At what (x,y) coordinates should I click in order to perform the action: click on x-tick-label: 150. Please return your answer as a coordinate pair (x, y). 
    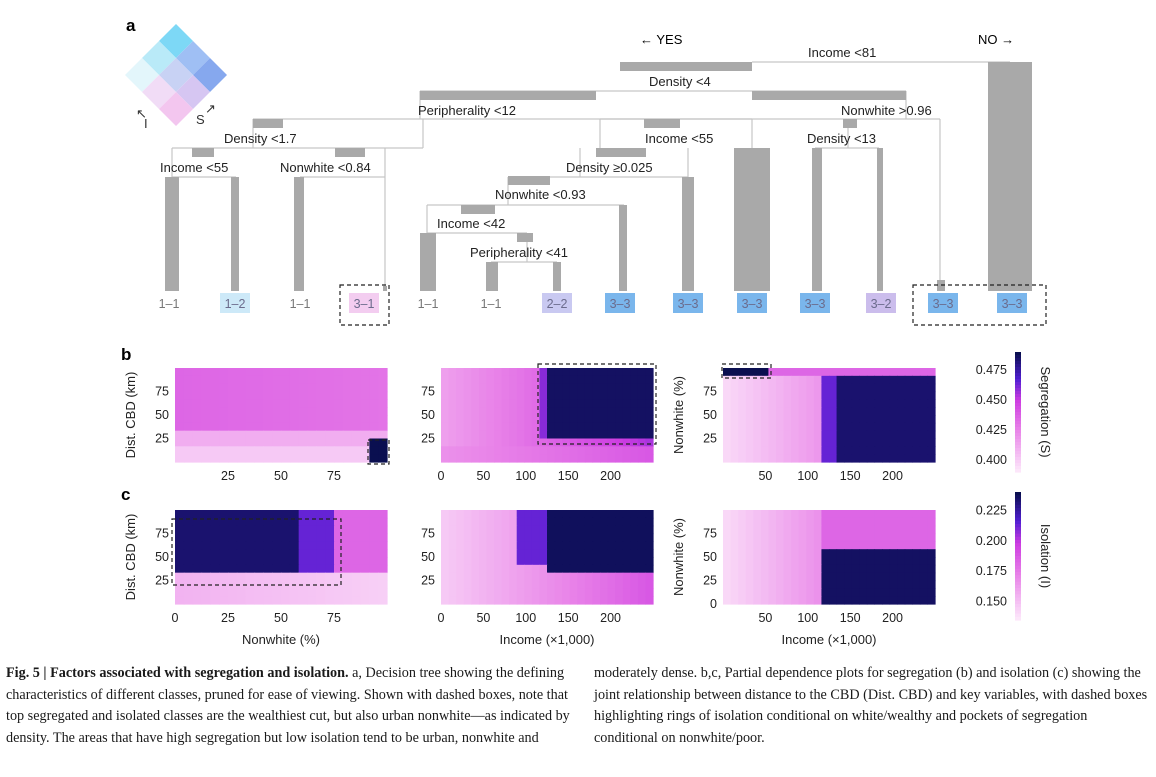
    Looking at the image, I should click on (850, 476).